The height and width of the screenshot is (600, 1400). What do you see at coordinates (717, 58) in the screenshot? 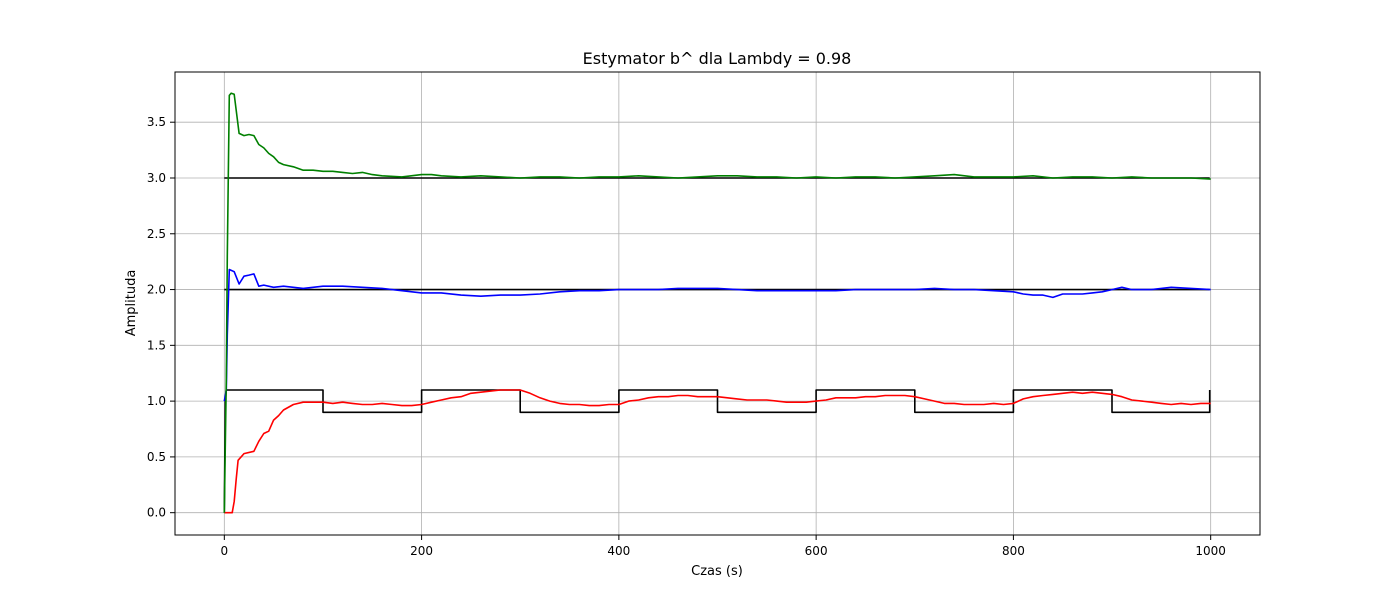
I see `chart-title: Estymator b^ dla Lambdy = 0.98` at bounding box center [717, 58].